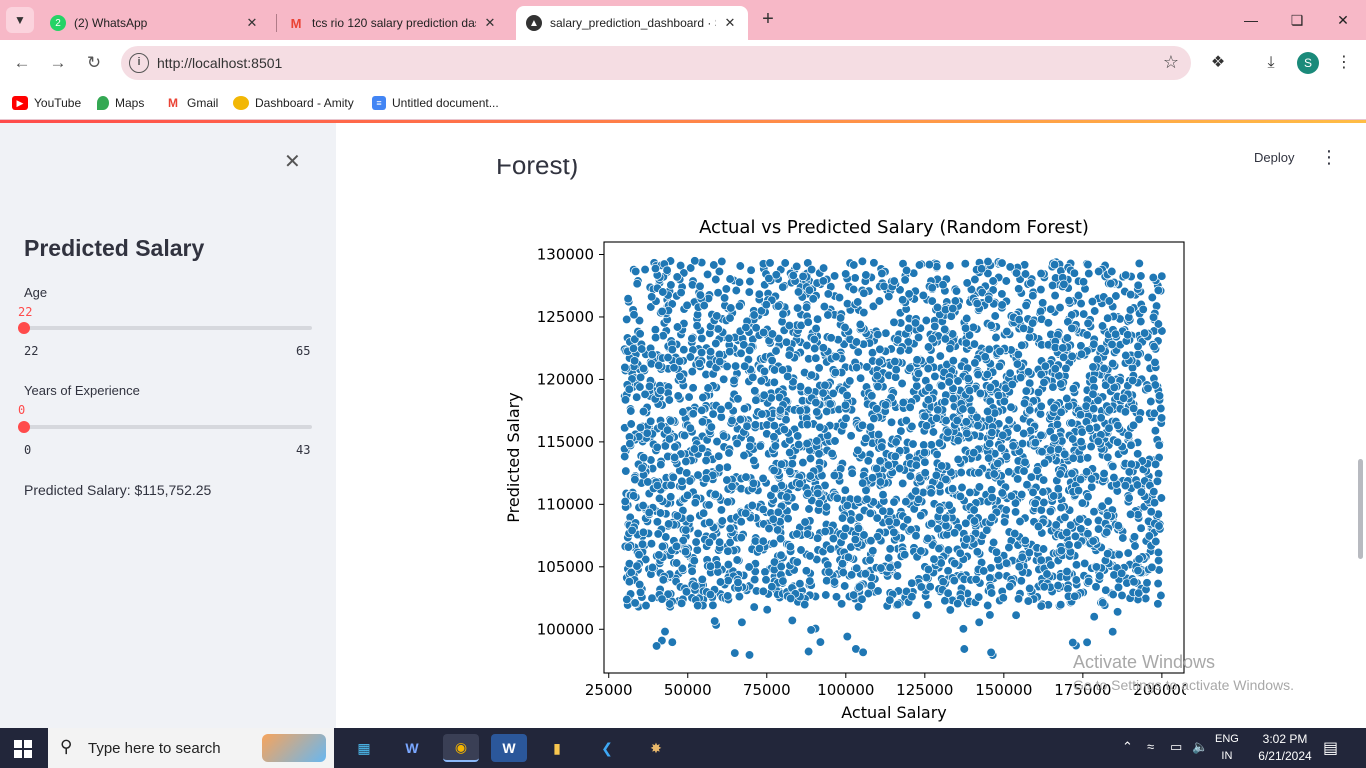 This screenshot has width=1366, height=768. I want to click on notification-icon: ▤, so click(1331, 748).